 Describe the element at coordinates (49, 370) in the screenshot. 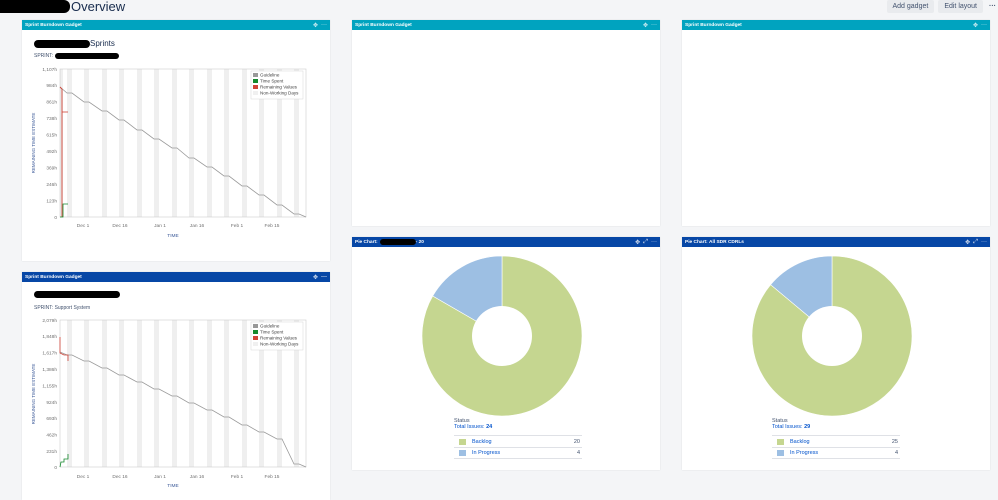

I see `svg-text: 1,386h` at that location.